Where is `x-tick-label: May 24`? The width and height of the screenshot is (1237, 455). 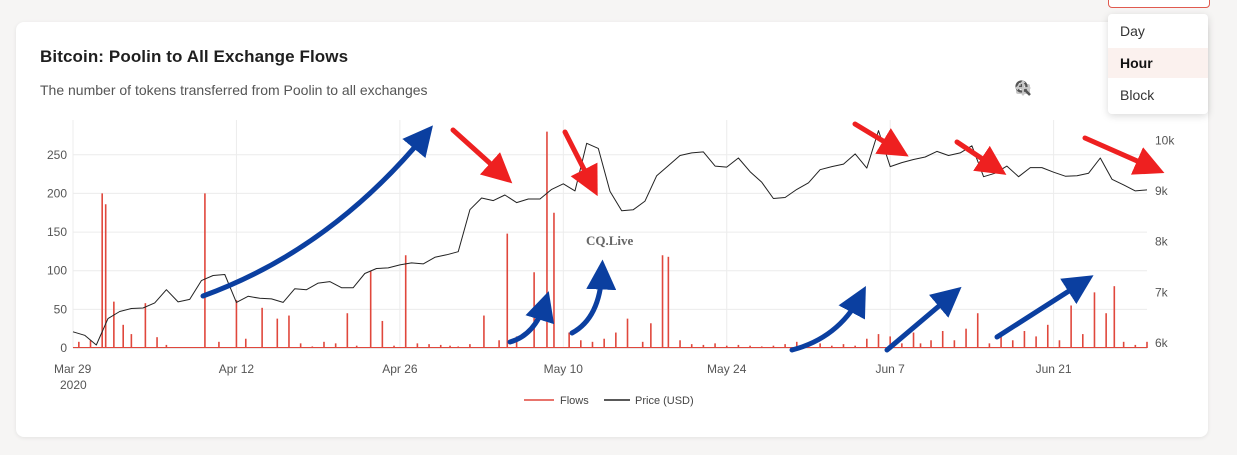
x-tick-label: May 24 is located at coordinates (727, 369).